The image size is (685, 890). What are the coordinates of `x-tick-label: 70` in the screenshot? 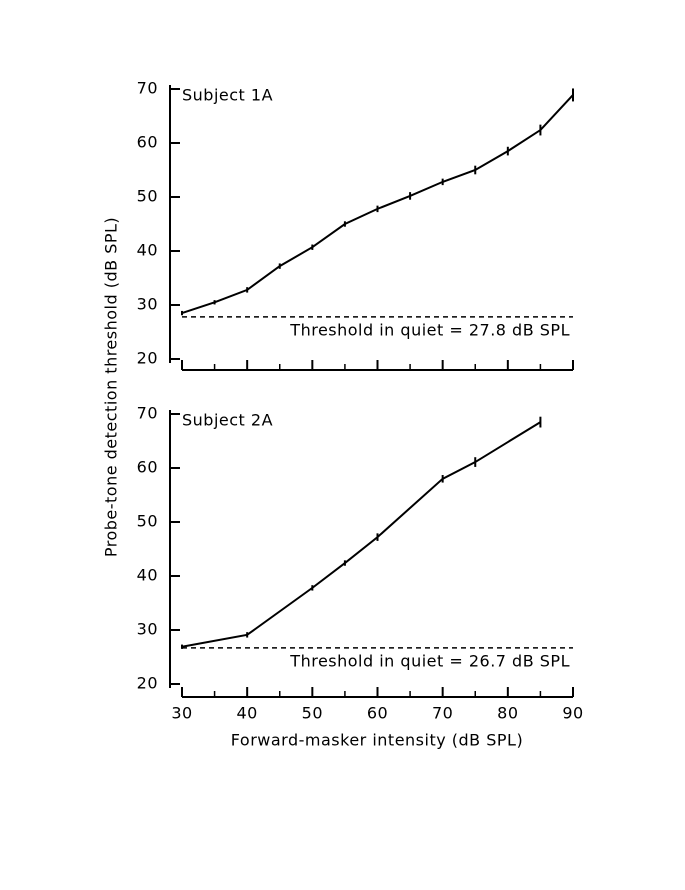 It's located at (442, 713).